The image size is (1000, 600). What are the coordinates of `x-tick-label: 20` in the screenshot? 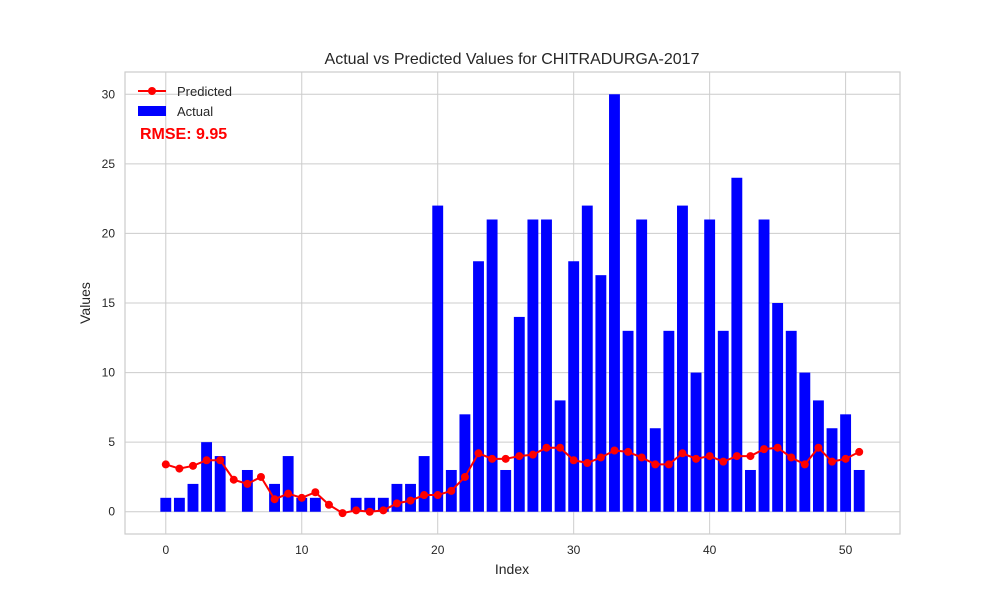 It's located at (438, 550).